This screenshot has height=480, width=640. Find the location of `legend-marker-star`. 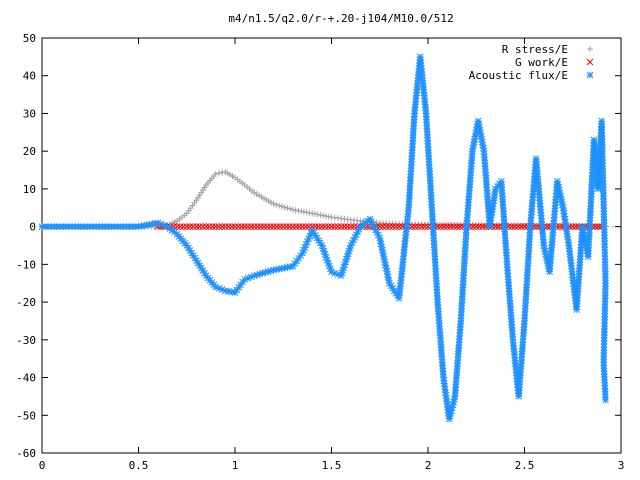

legend-marker-star is located at coordinates (590, 75).